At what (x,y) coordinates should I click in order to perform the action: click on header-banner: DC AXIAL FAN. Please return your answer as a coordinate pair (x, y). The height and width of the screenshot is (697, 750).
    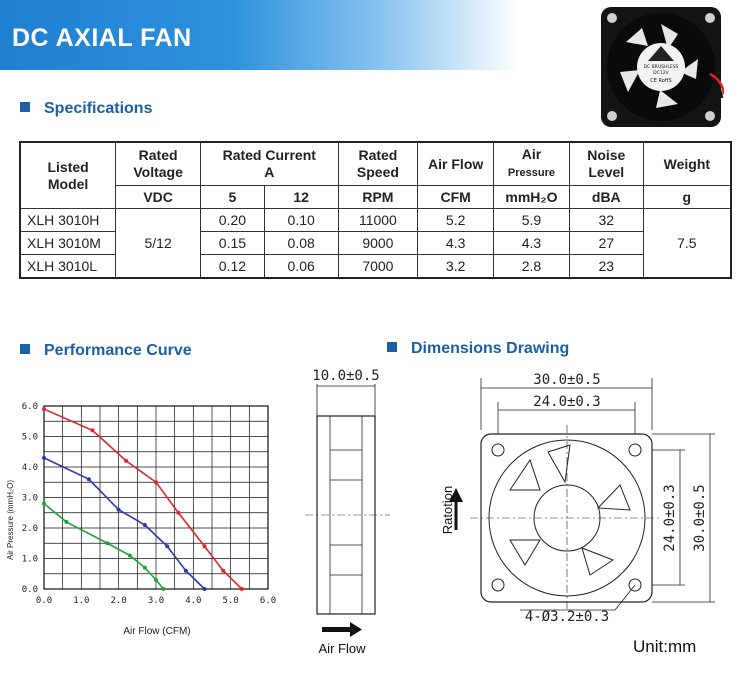
    Looking at the image, I should click on (260, 35).